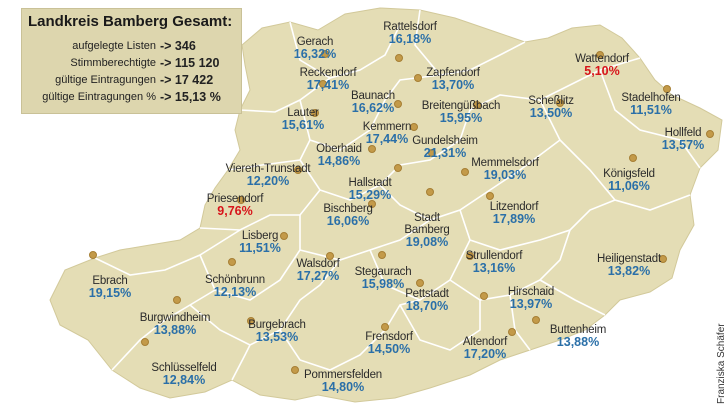 Image resolution: width=728 pixels, height=410 pixels. I want to click on place-litzendorf: Litzendorf 17,89%, so click(514, 213).